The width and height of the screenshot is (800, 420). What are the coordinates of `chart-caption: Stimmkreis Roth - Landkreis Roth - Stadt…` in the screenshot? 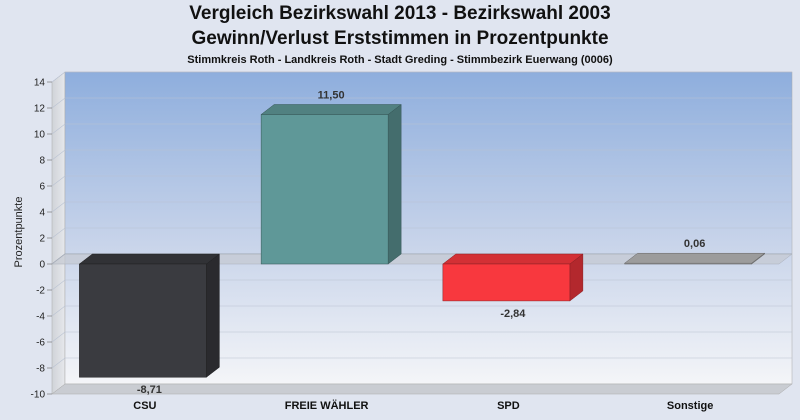 It's located at (400, 60).